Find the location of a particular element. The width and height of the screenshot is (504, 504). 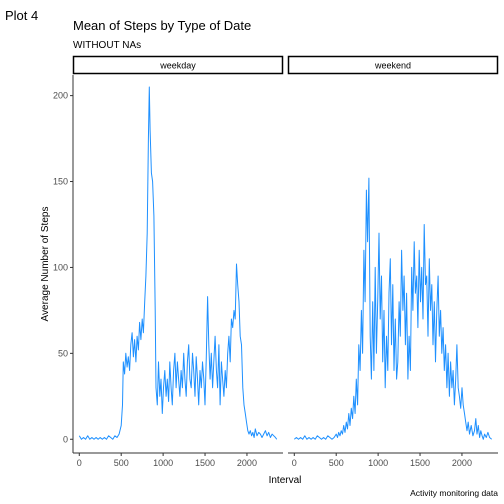

facet-strip-weekday is located at coordinates (178, 65).